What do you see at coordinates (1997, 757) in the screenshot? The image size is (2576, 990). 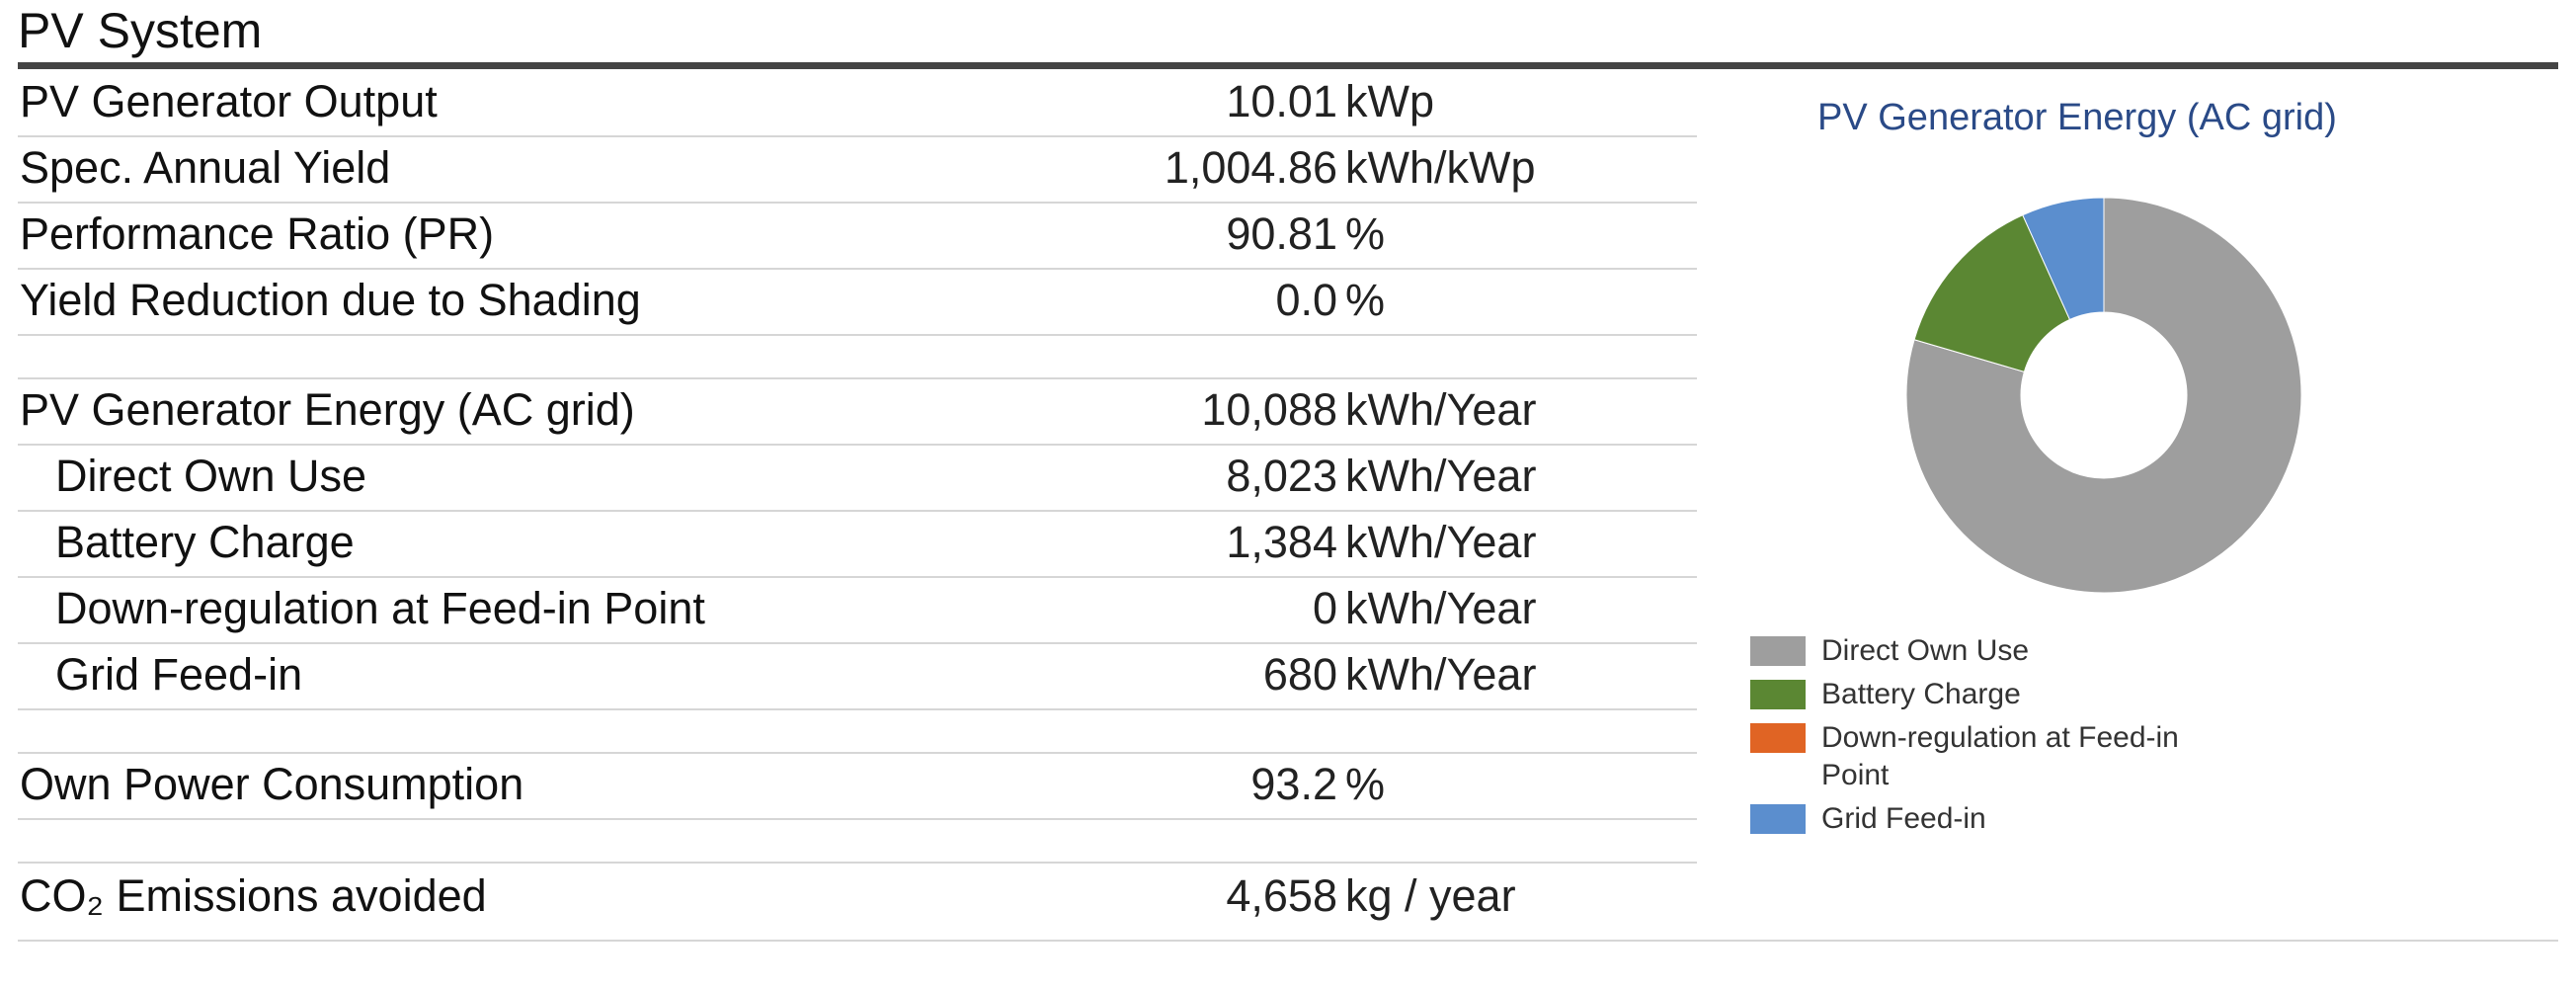 I see `legend-item: Down-regulation at Feed-in Point` at bounding box center [1997, 757].